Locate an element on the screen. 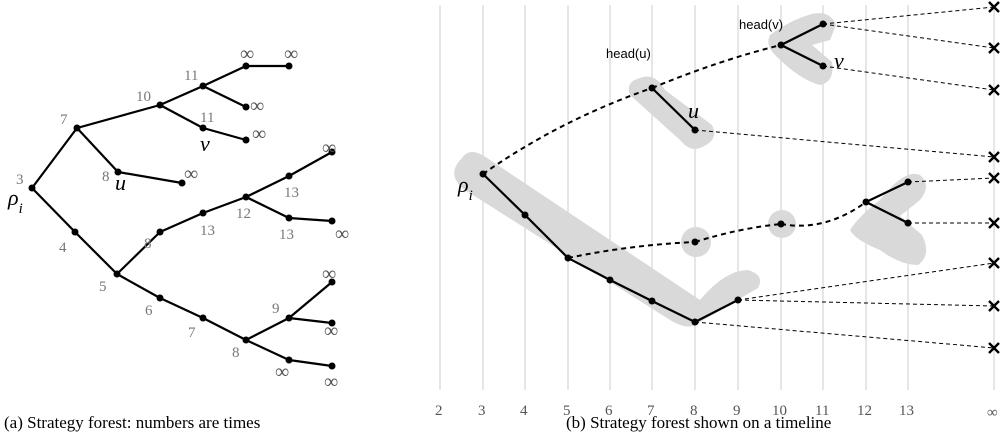 The height and width of the screenshot is (435, 1008). a-infinity-5: ∞ is located at coordinates (191, 174).